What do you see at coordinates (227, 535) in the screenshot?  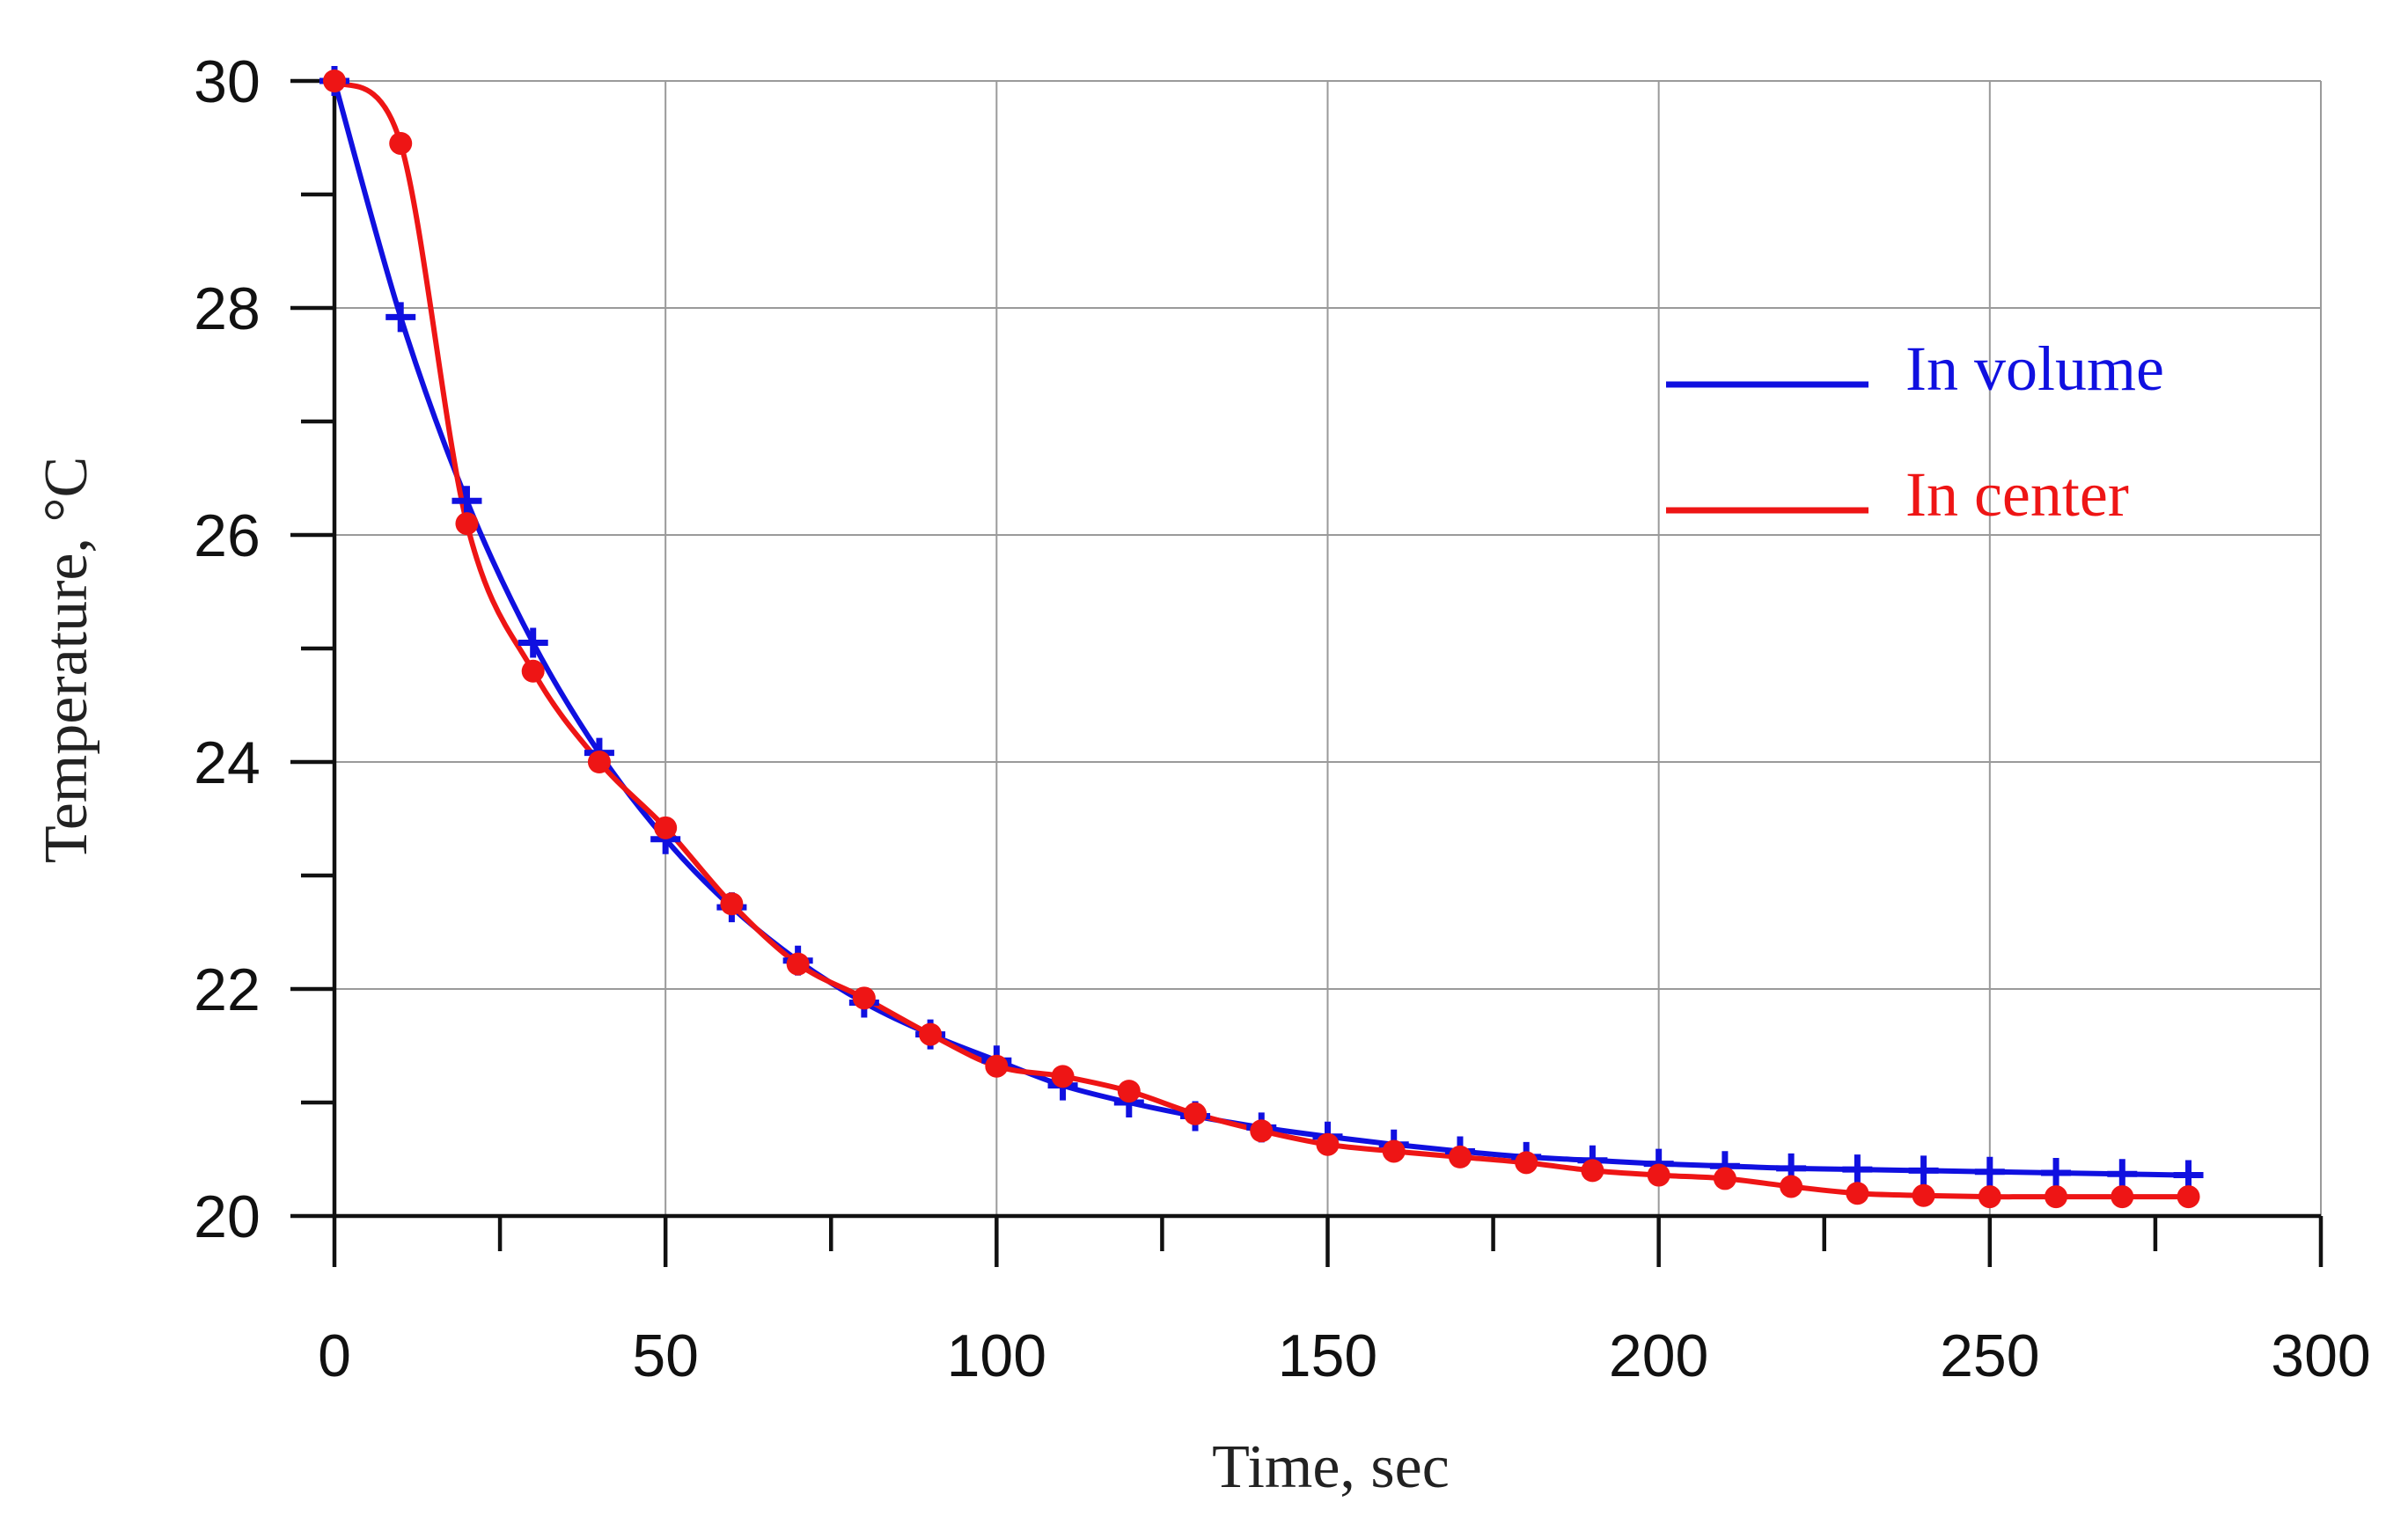 I see `y-tick-label: 26` at bounding box center [227, 535].